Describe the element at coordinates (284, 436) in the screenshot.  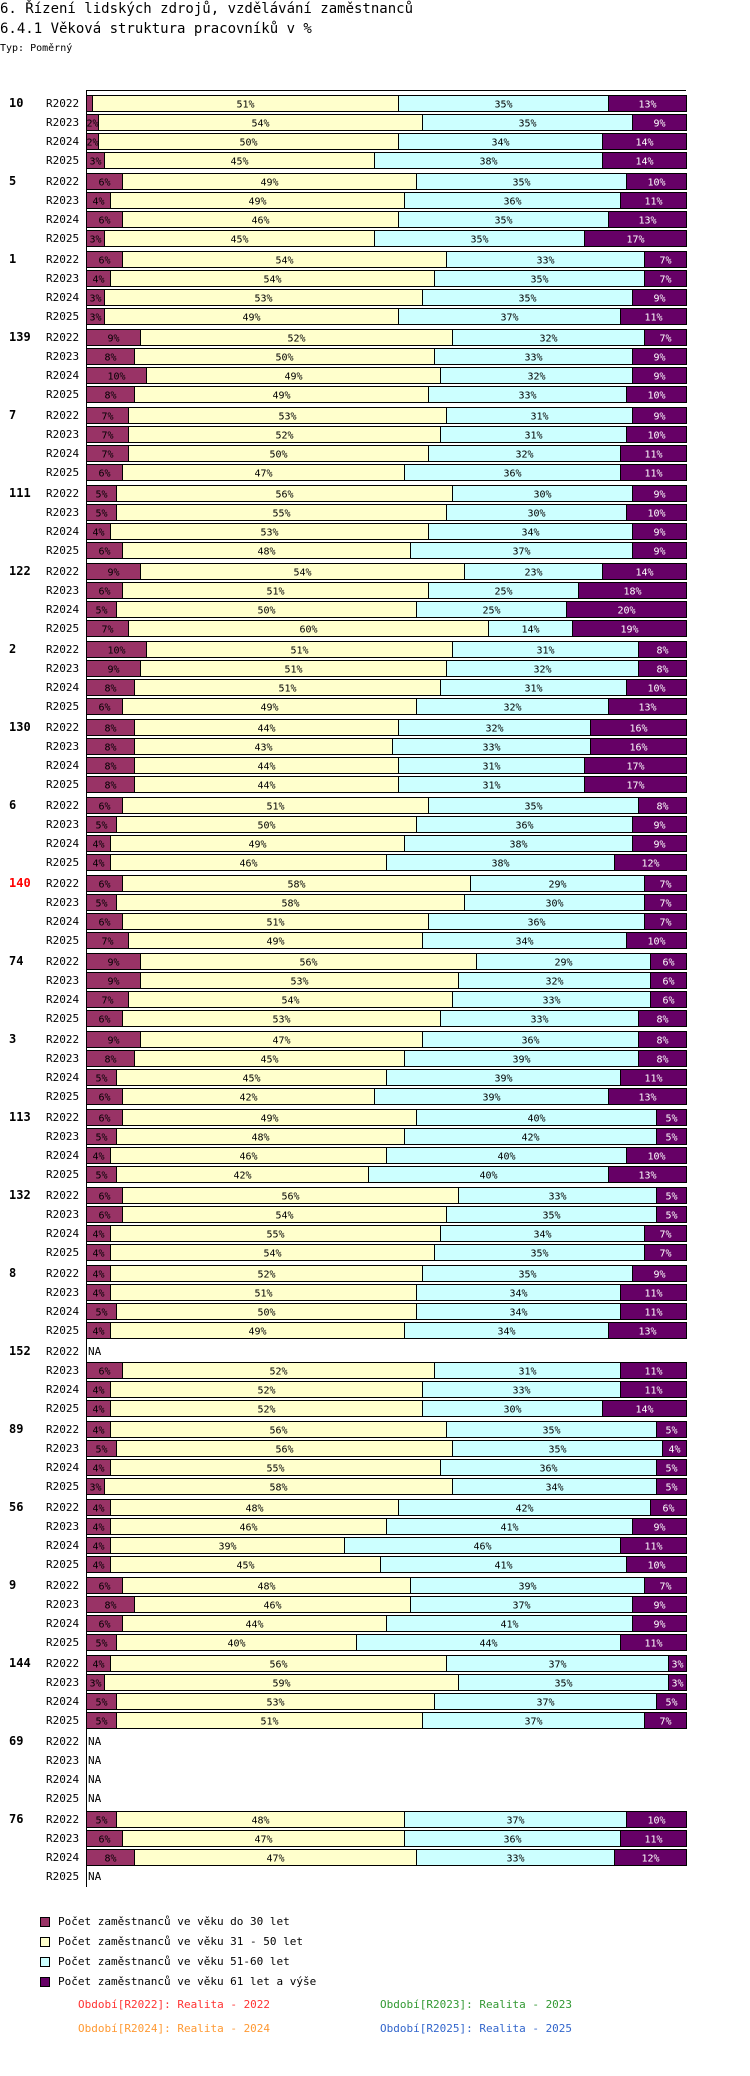
I see `bar-value-label: 52%` at that location.